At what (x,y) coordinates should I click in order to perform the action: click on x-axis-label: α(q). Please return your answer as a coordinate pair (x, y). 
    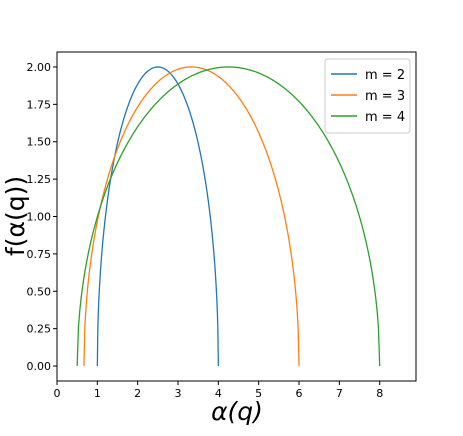
    Looking at the image, I should click on (237, 411).